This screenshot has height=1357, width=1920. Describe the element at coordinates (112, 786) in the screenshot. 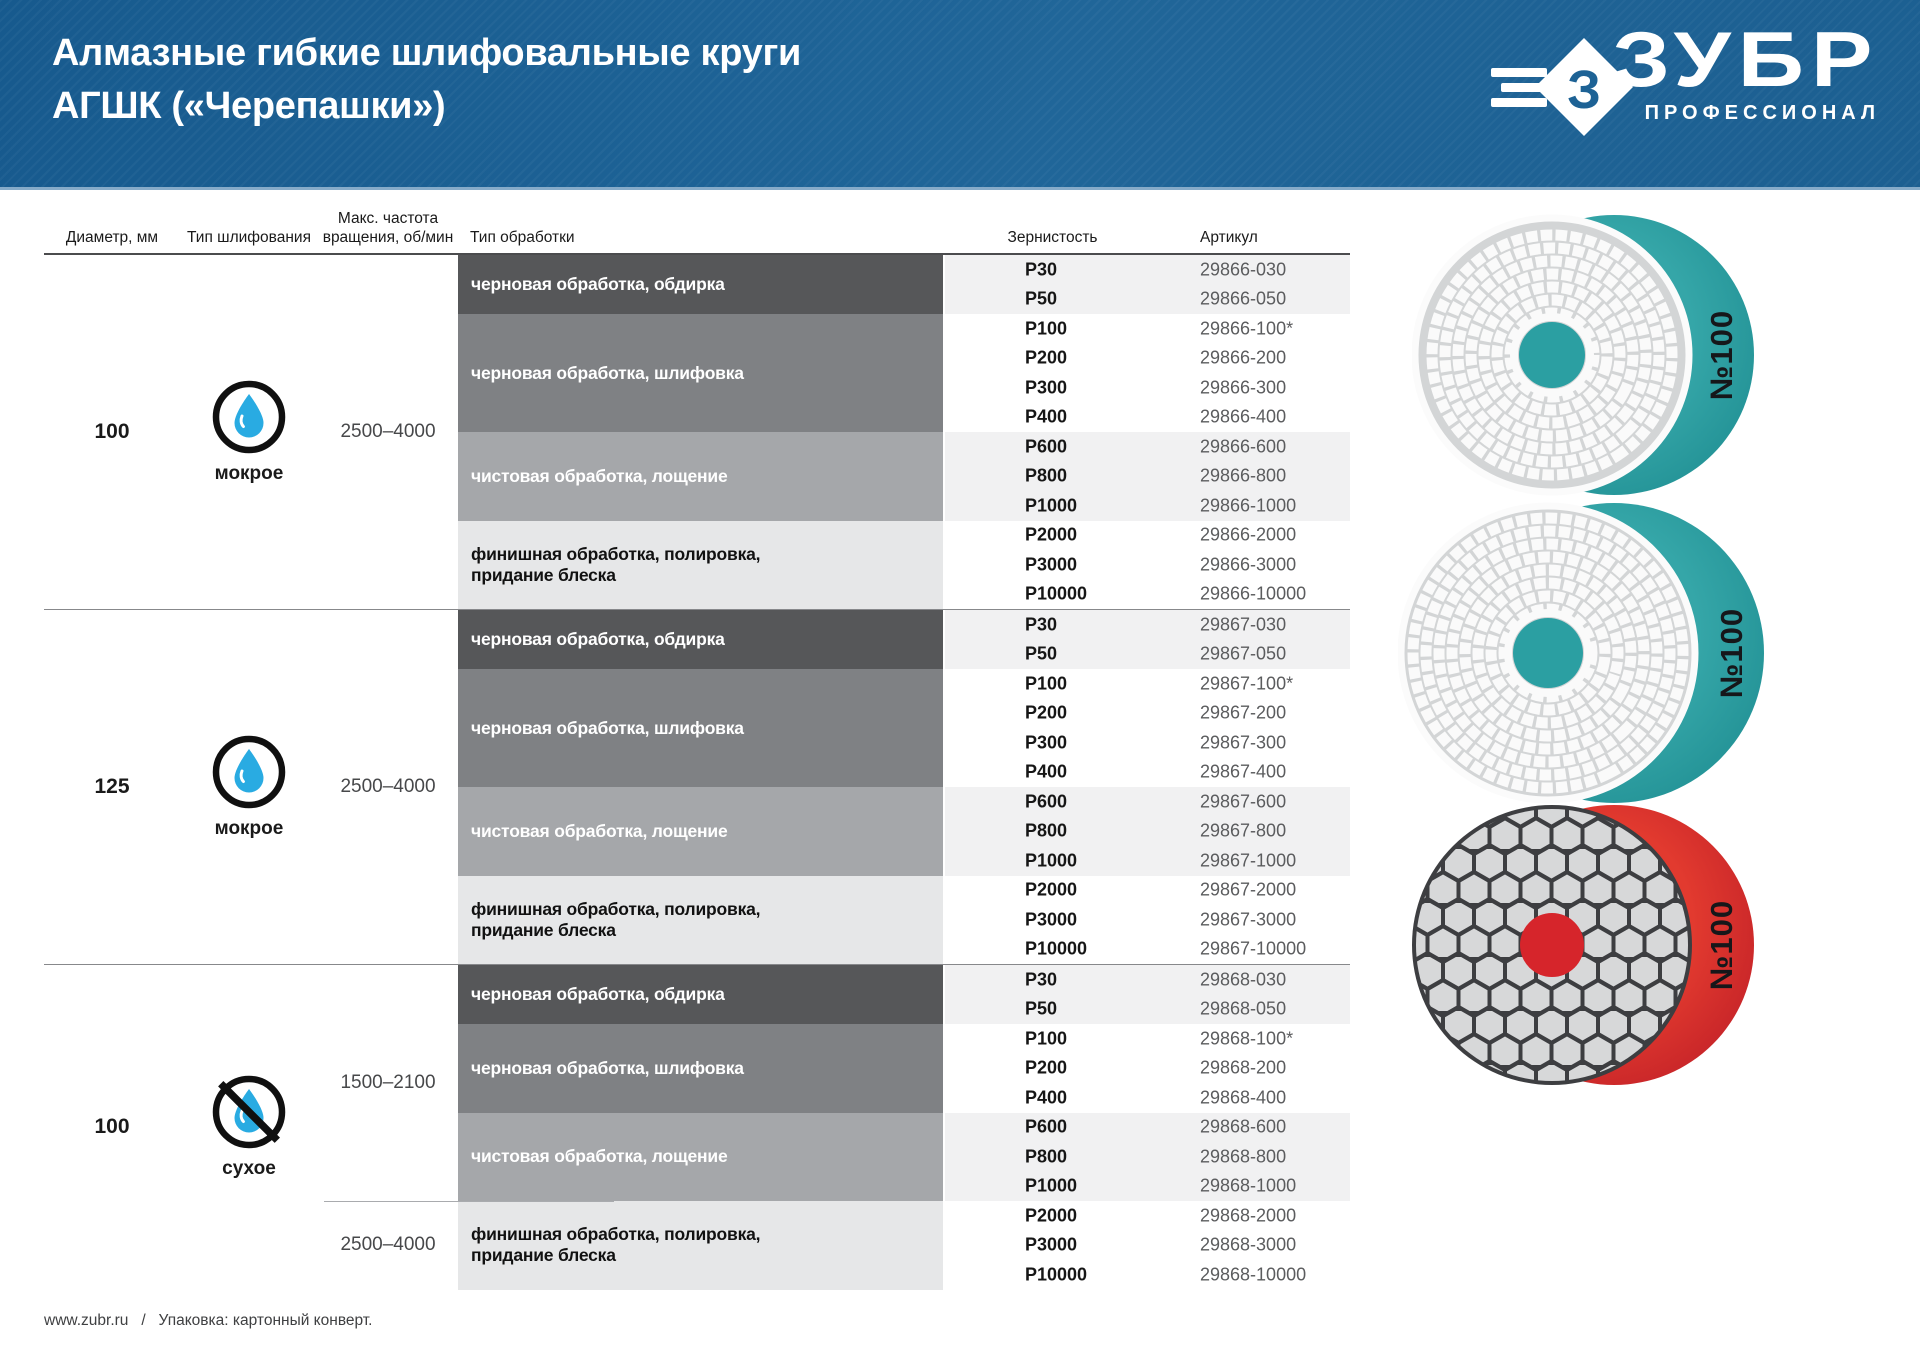

I see `diameter-value: 125` at that location.